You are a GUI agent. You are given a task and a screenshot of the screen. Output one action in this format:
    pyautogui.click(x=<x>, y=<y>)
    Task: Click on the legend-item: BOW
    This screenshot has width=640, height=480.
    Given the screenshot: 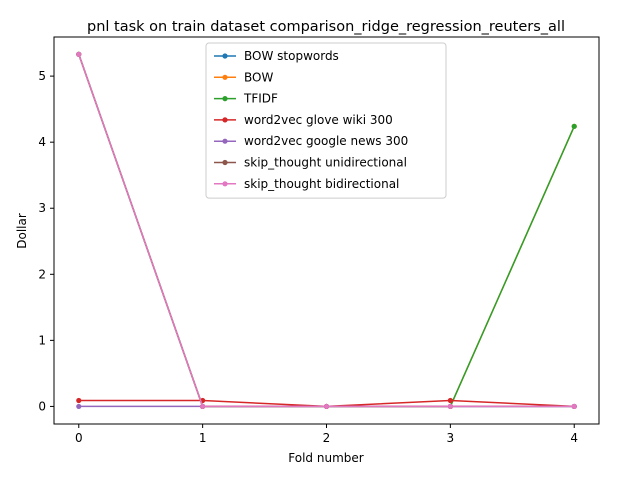 What is the action you would take?
    pyautogui.click(x=243, y=77)
    